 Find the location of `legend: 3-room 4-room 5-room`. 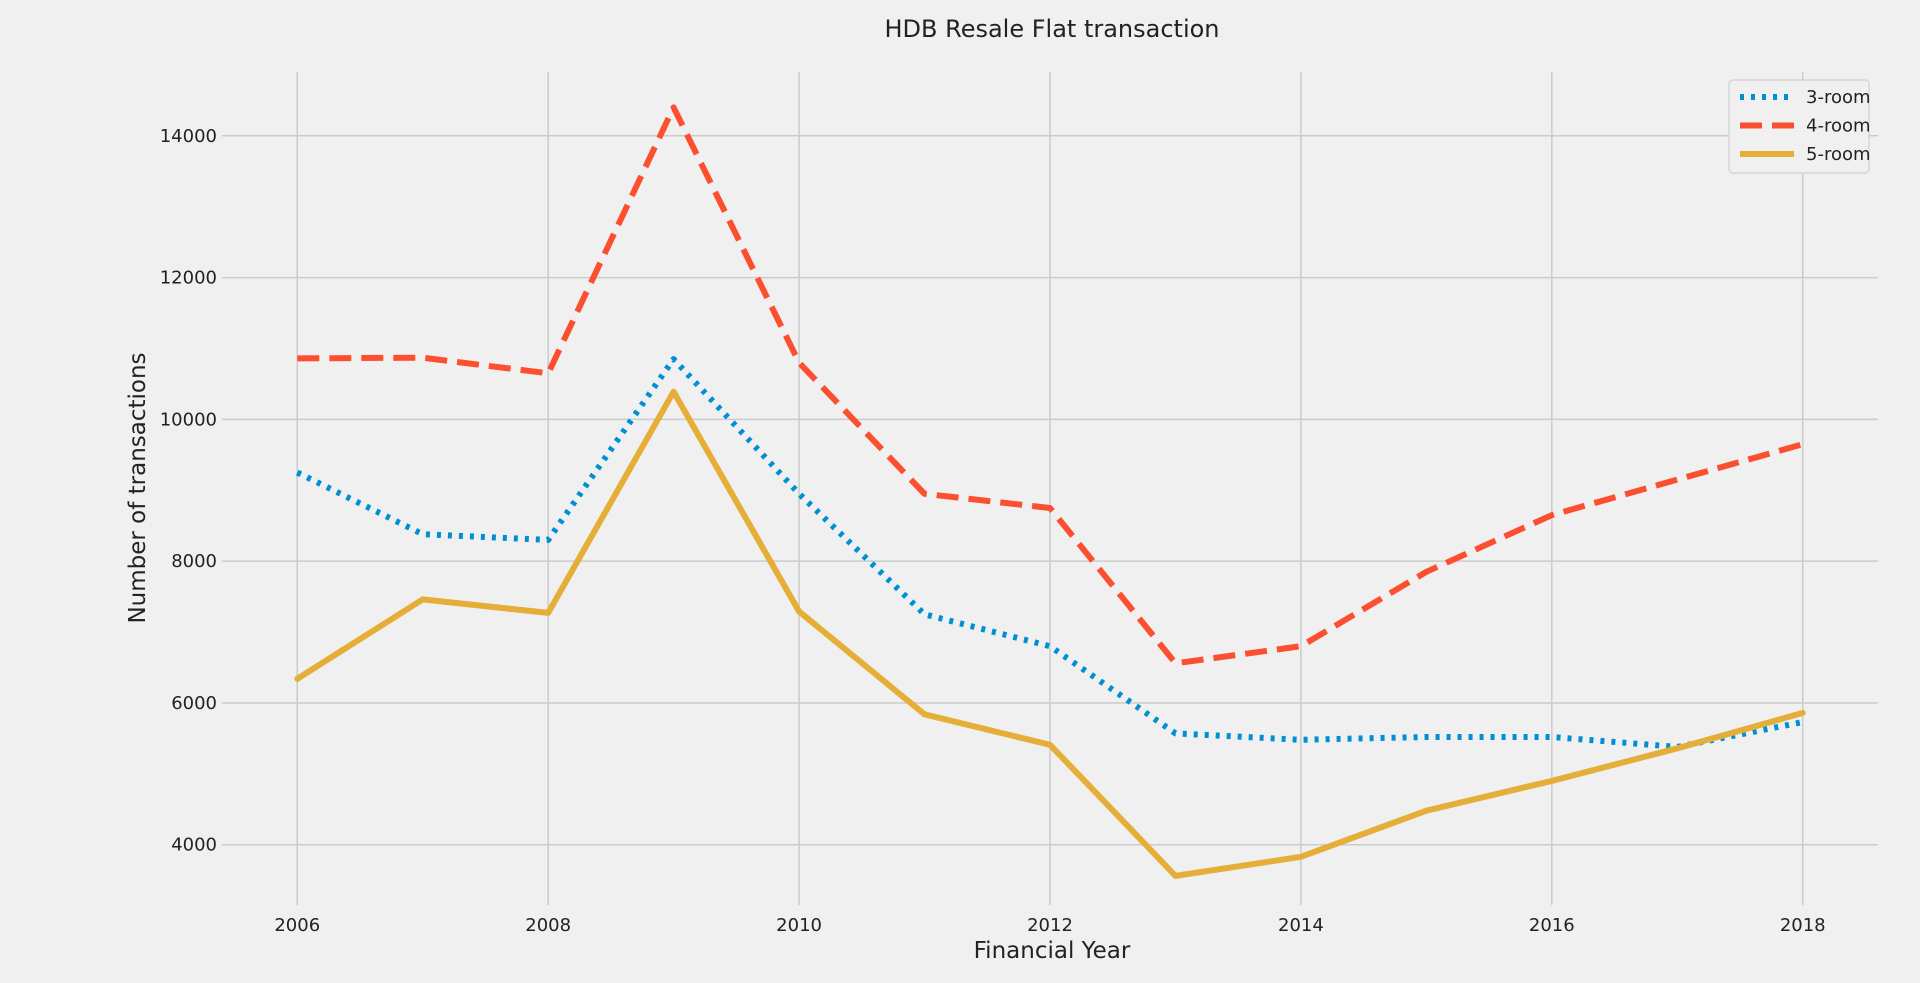

legend: 3-room 4-room 5-room is located at coordinates (1799, 126).